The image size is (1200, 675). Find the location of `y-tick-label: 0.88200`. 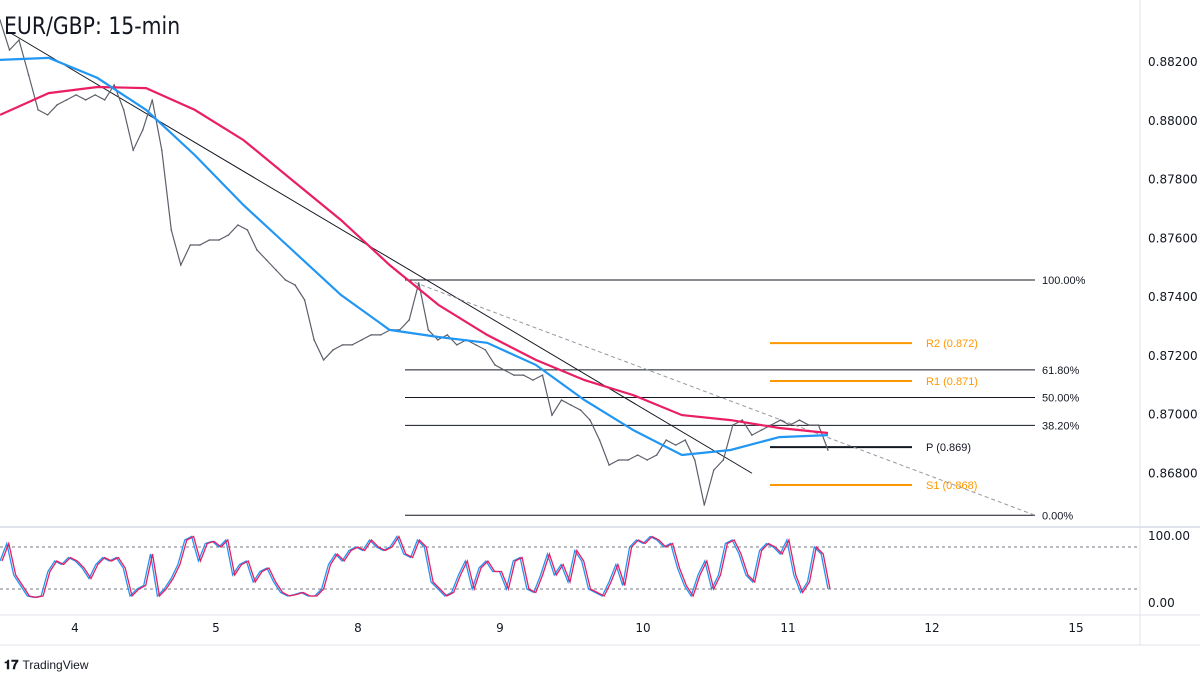

y-tick-label: 0.88200 is located at coordinates (1173, 62).